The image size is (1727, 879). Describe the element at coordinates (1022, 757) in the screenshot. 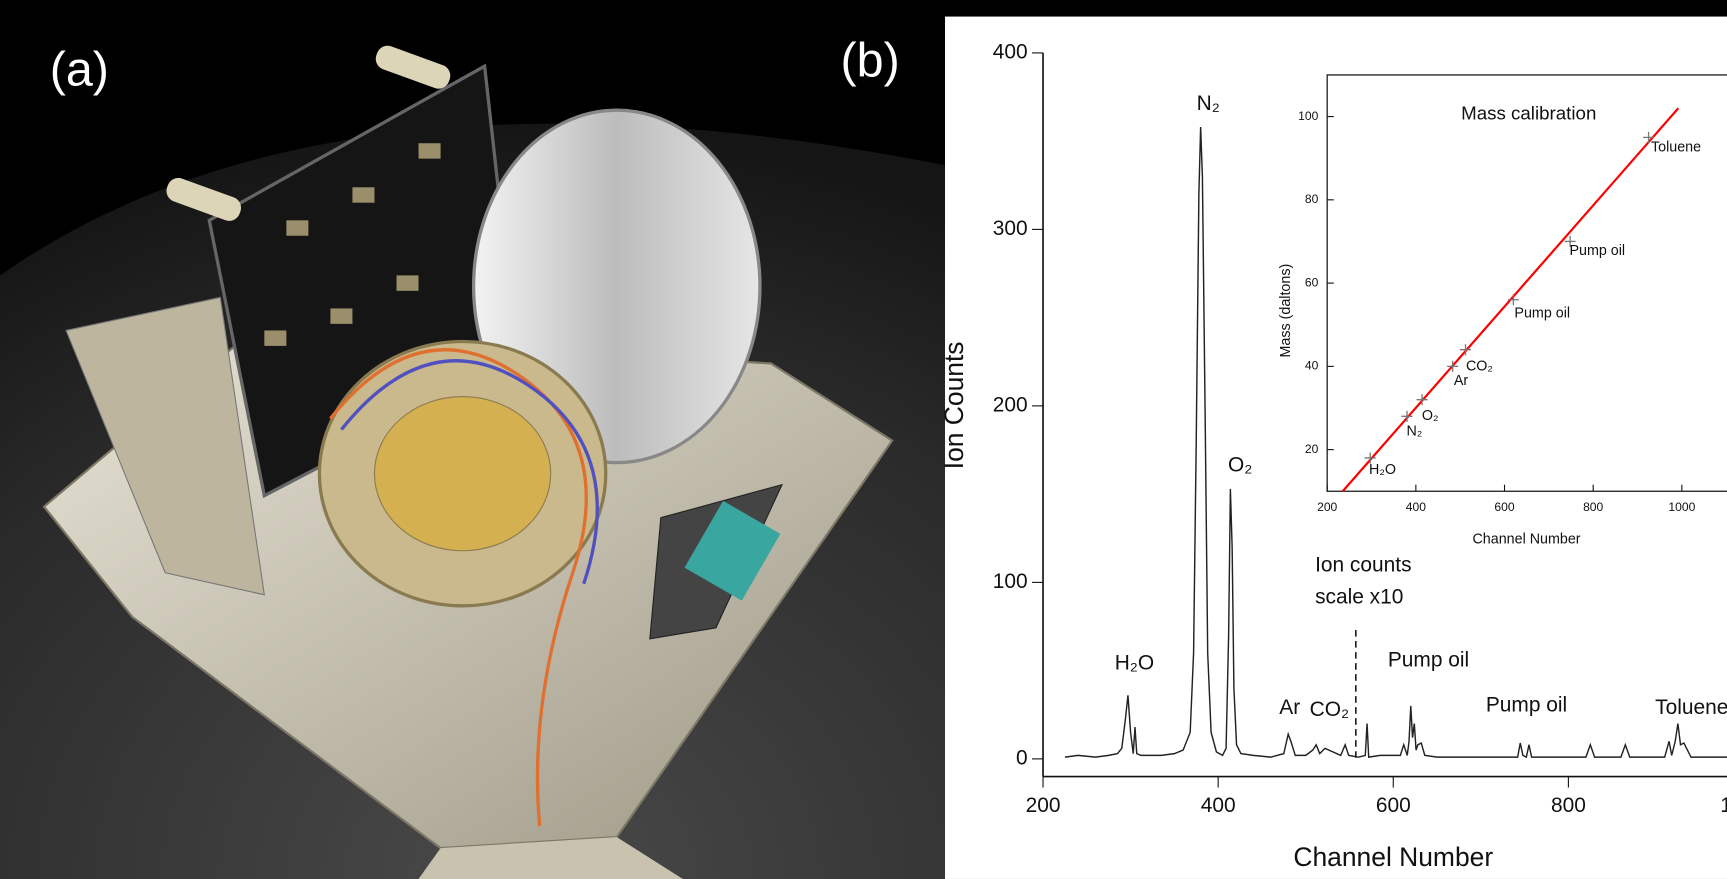

I see `y-tick-label: 0` at that location.